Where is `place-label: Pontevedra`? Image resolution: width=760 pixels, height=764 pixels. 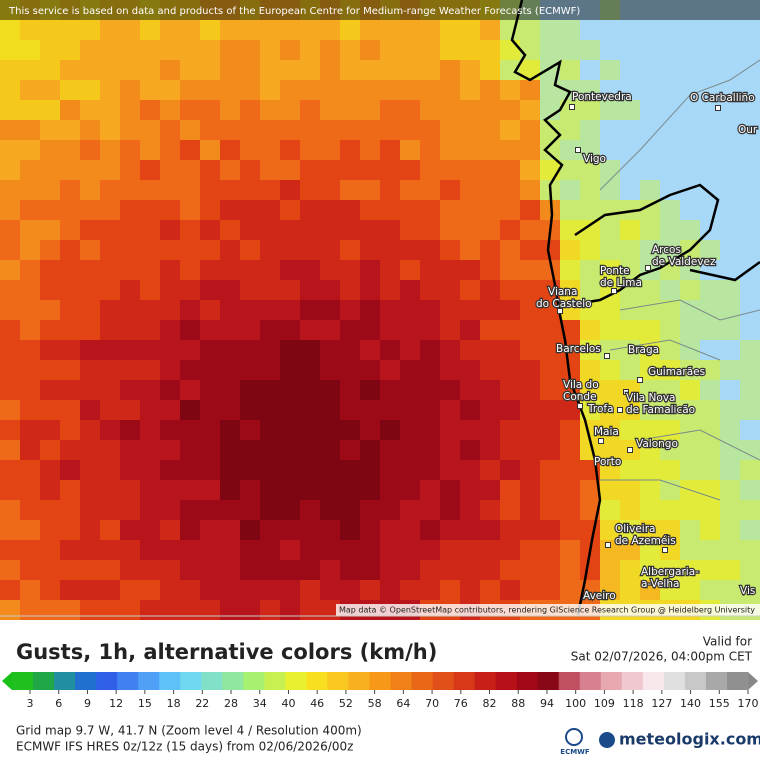
place-label: Pontevedra is located at coordinates (602, 97).